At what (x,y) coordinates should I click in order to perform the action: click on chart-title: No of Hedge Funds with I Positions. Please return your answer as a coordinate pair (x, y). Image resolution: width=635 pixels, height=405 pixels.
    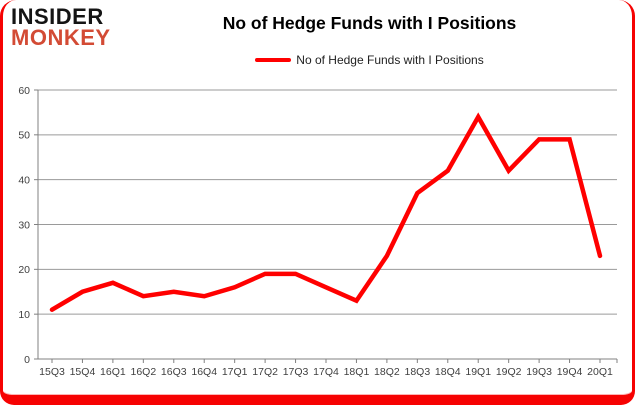
    Looking at the image, I should click on (369, 23).